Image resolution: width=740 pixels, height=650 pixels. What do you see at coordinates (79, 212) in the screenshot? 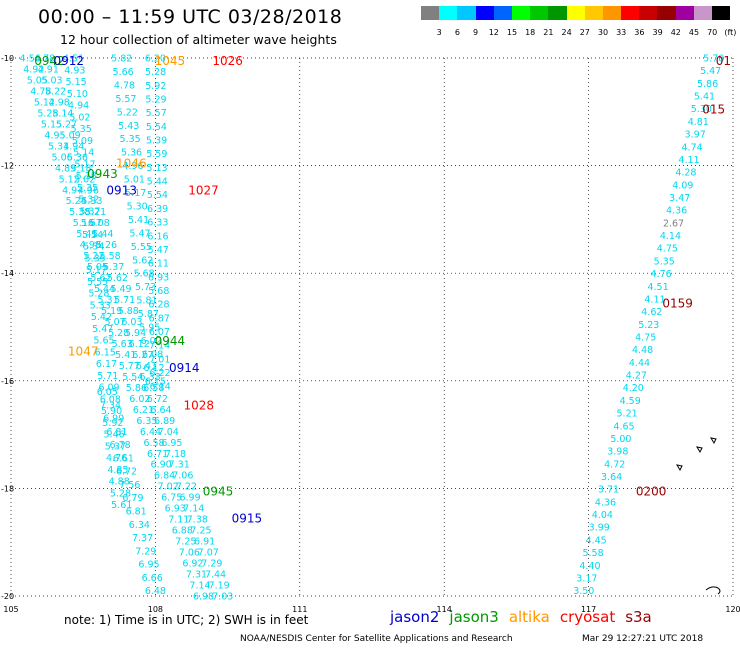
I see `wave-height-value: 5.38` at bounding box center [79, 212].